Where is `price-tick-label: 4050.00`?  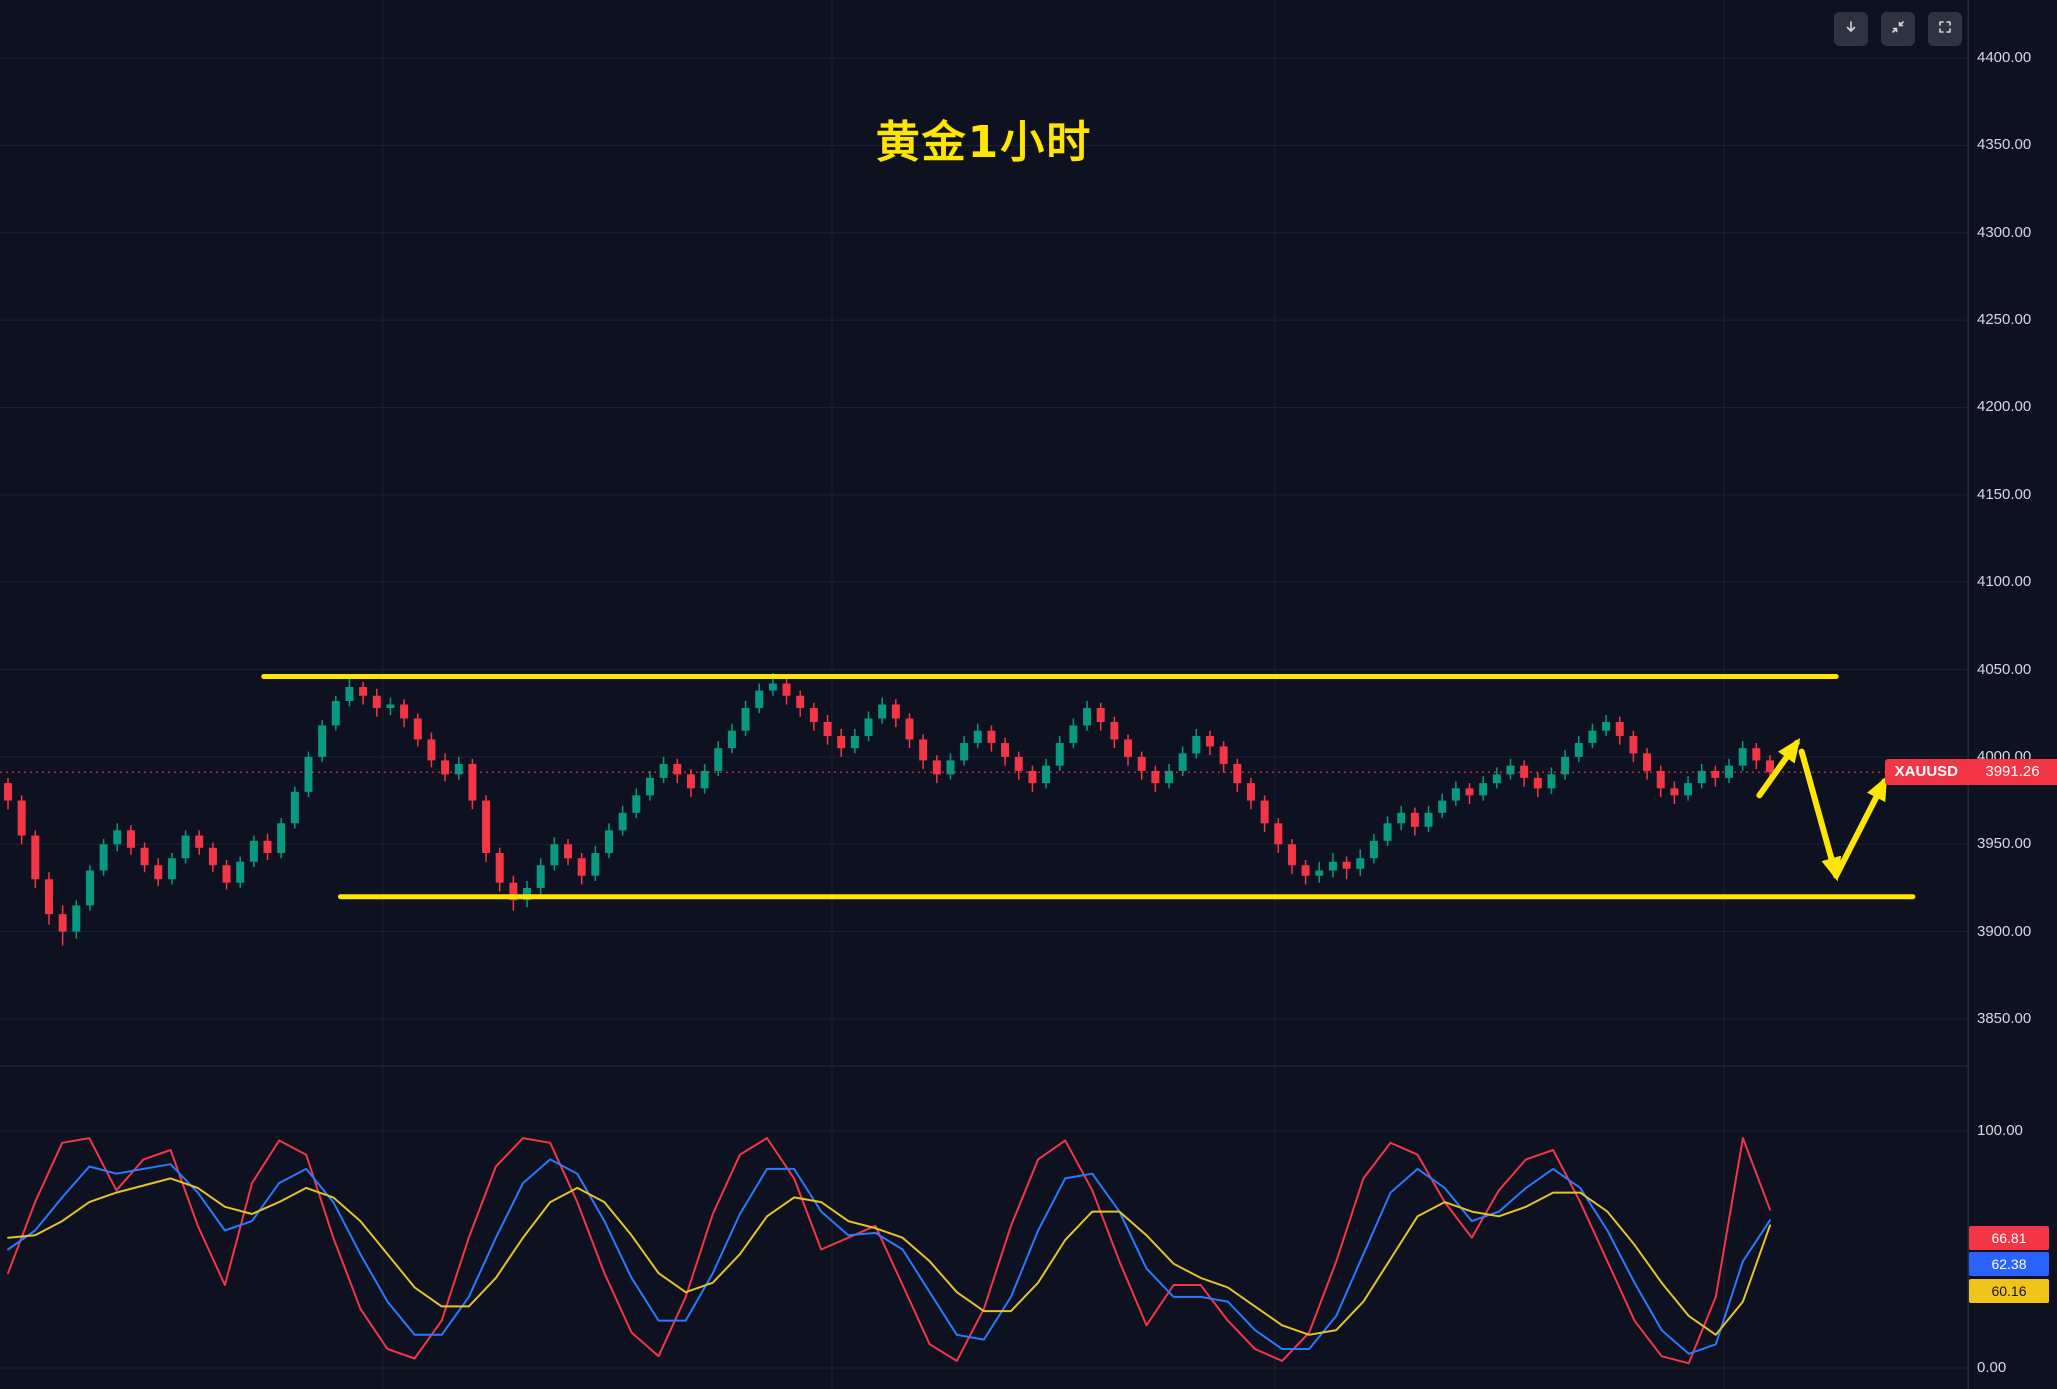
price-tick-label: 4050.00 is located at coordinates (2004, 669).